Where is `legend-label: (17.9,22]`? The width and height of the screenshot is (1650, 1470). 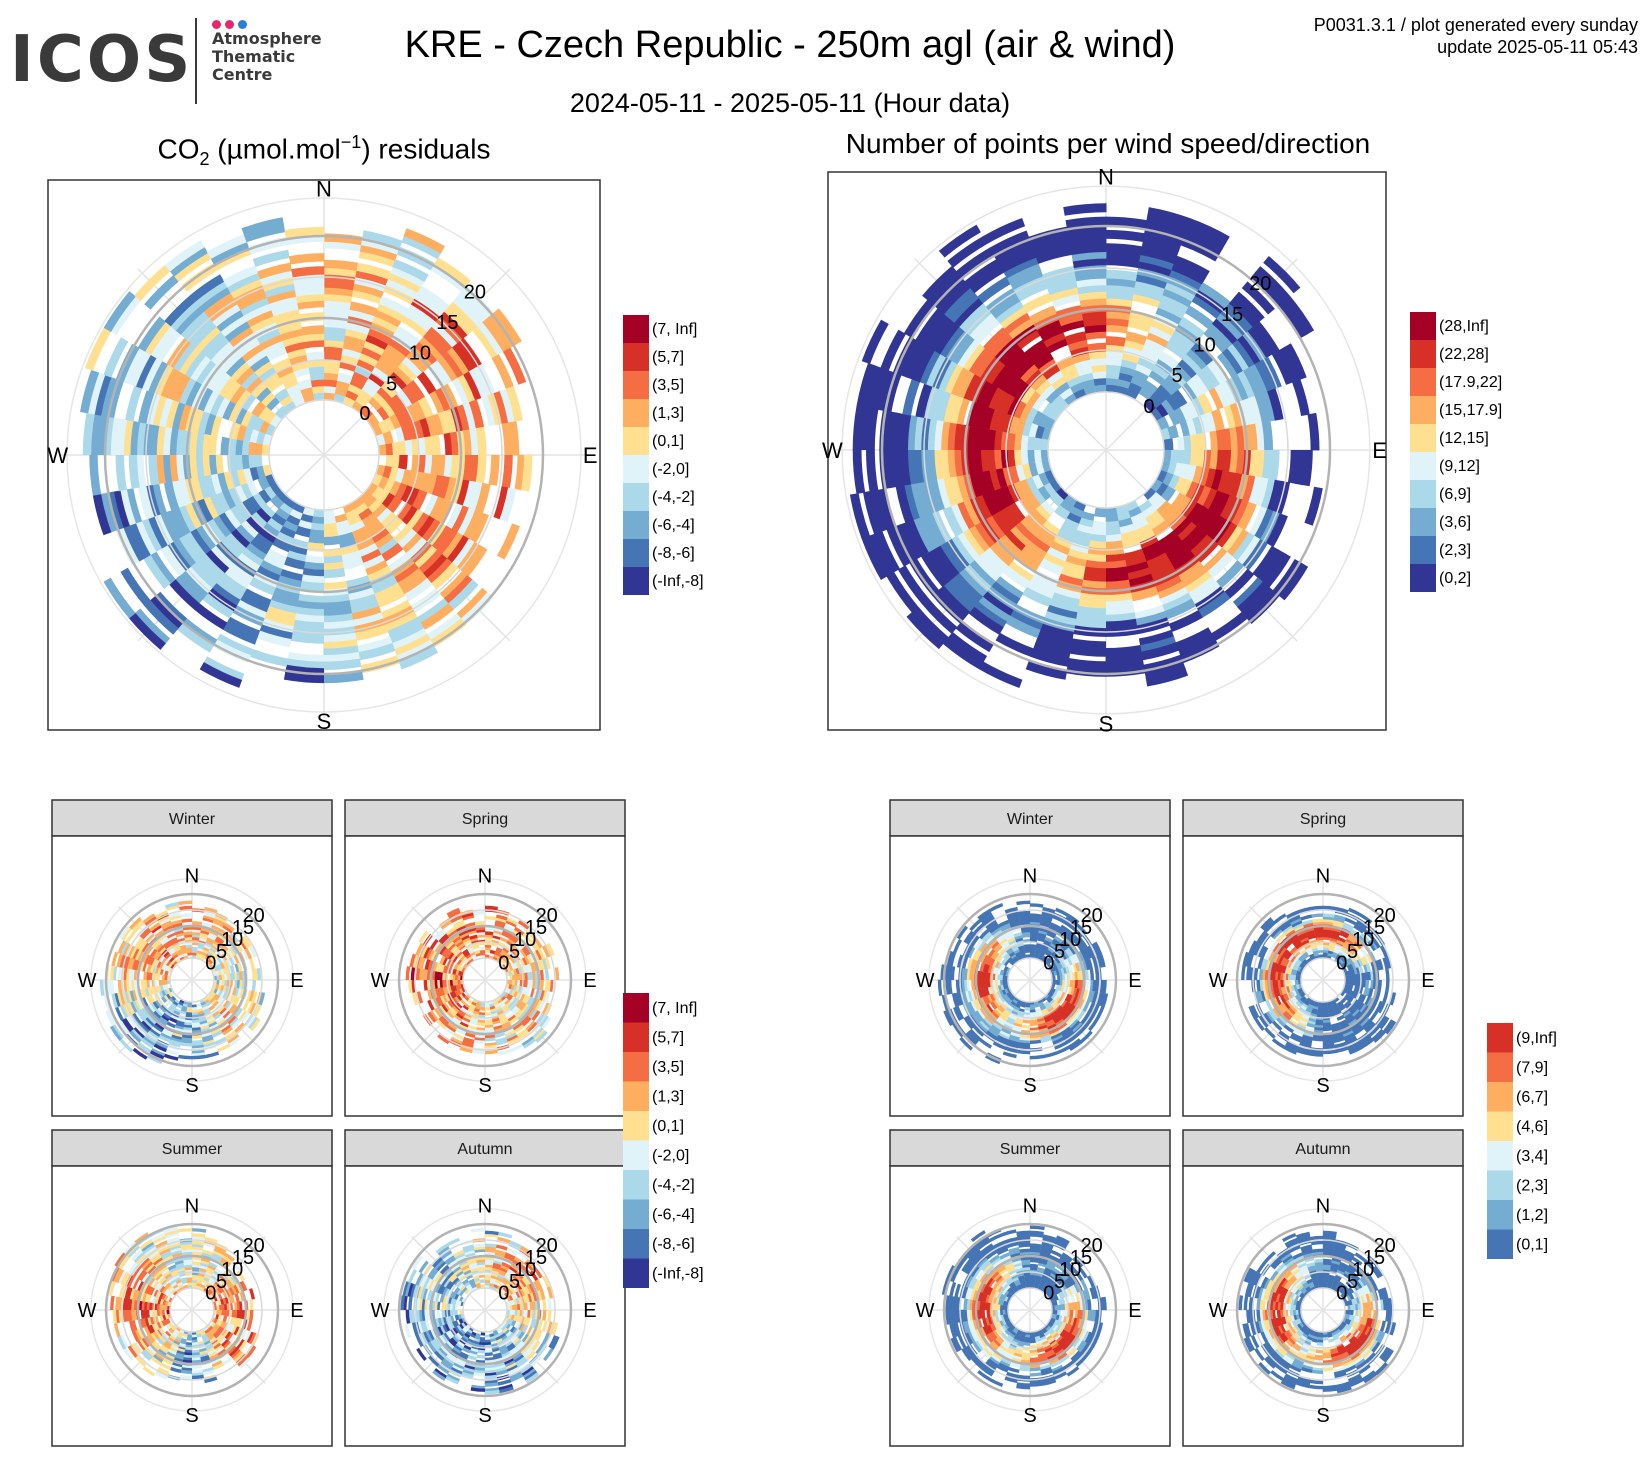
legend-label: (17.9,22] is located at coordinates (1470, 382).